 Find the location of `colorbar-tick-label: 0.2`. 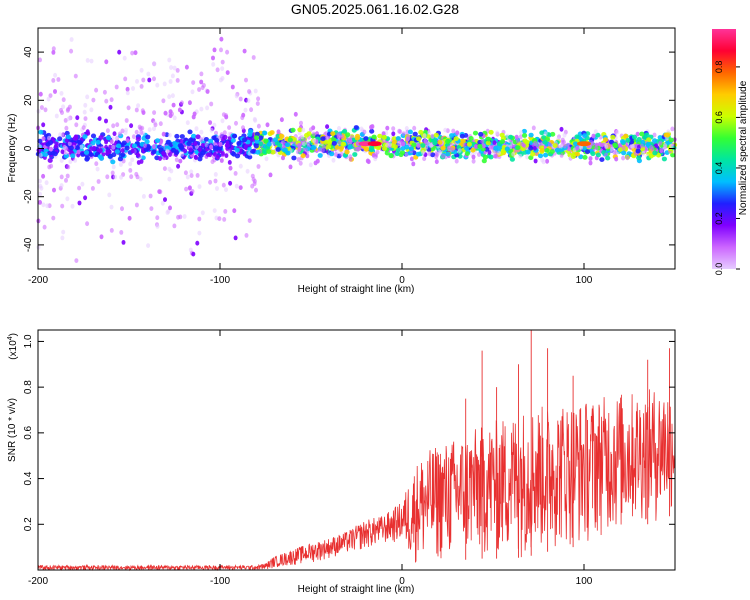

colorbar-tick-label: 0.2 is located at coordinates (719, 218).